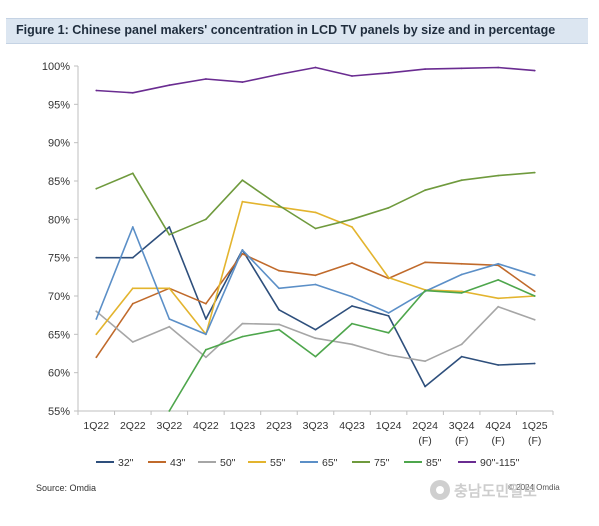  Describe the element at coordinates (316, 426) in the screenshot. I see `x-tick-label: 3Q23` at that location.